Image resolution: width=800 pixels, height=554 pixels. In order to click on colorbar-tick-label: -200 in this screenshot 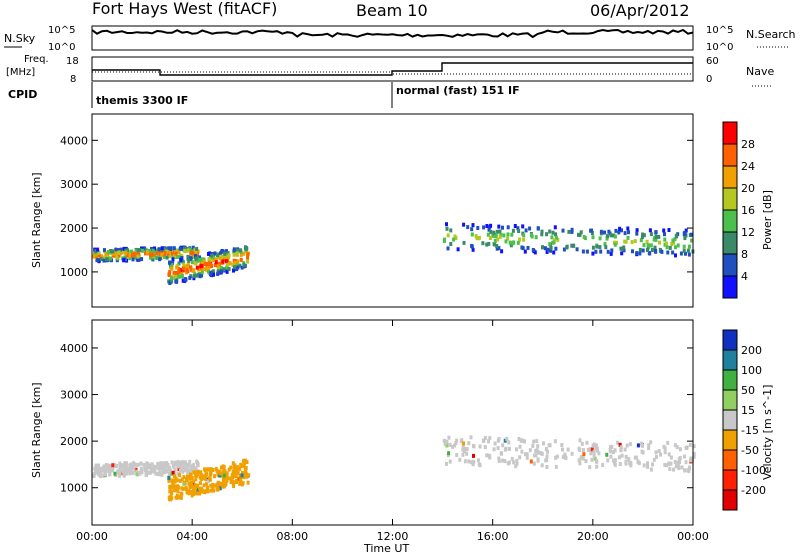, I will do `click(753, 490)`.